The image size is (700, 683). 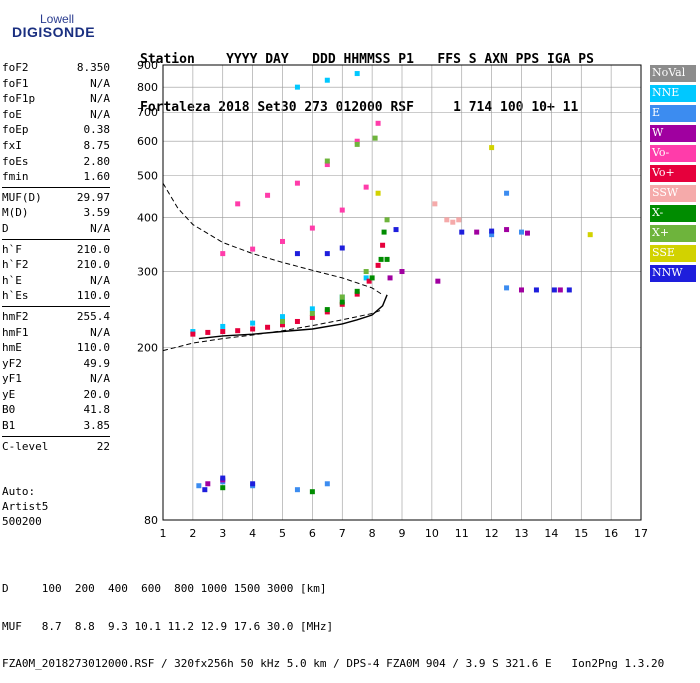 What do you see at coordinates (12, 145) in the screenshot?
I see `param-name: fxI` at bounding box center [12, 145].